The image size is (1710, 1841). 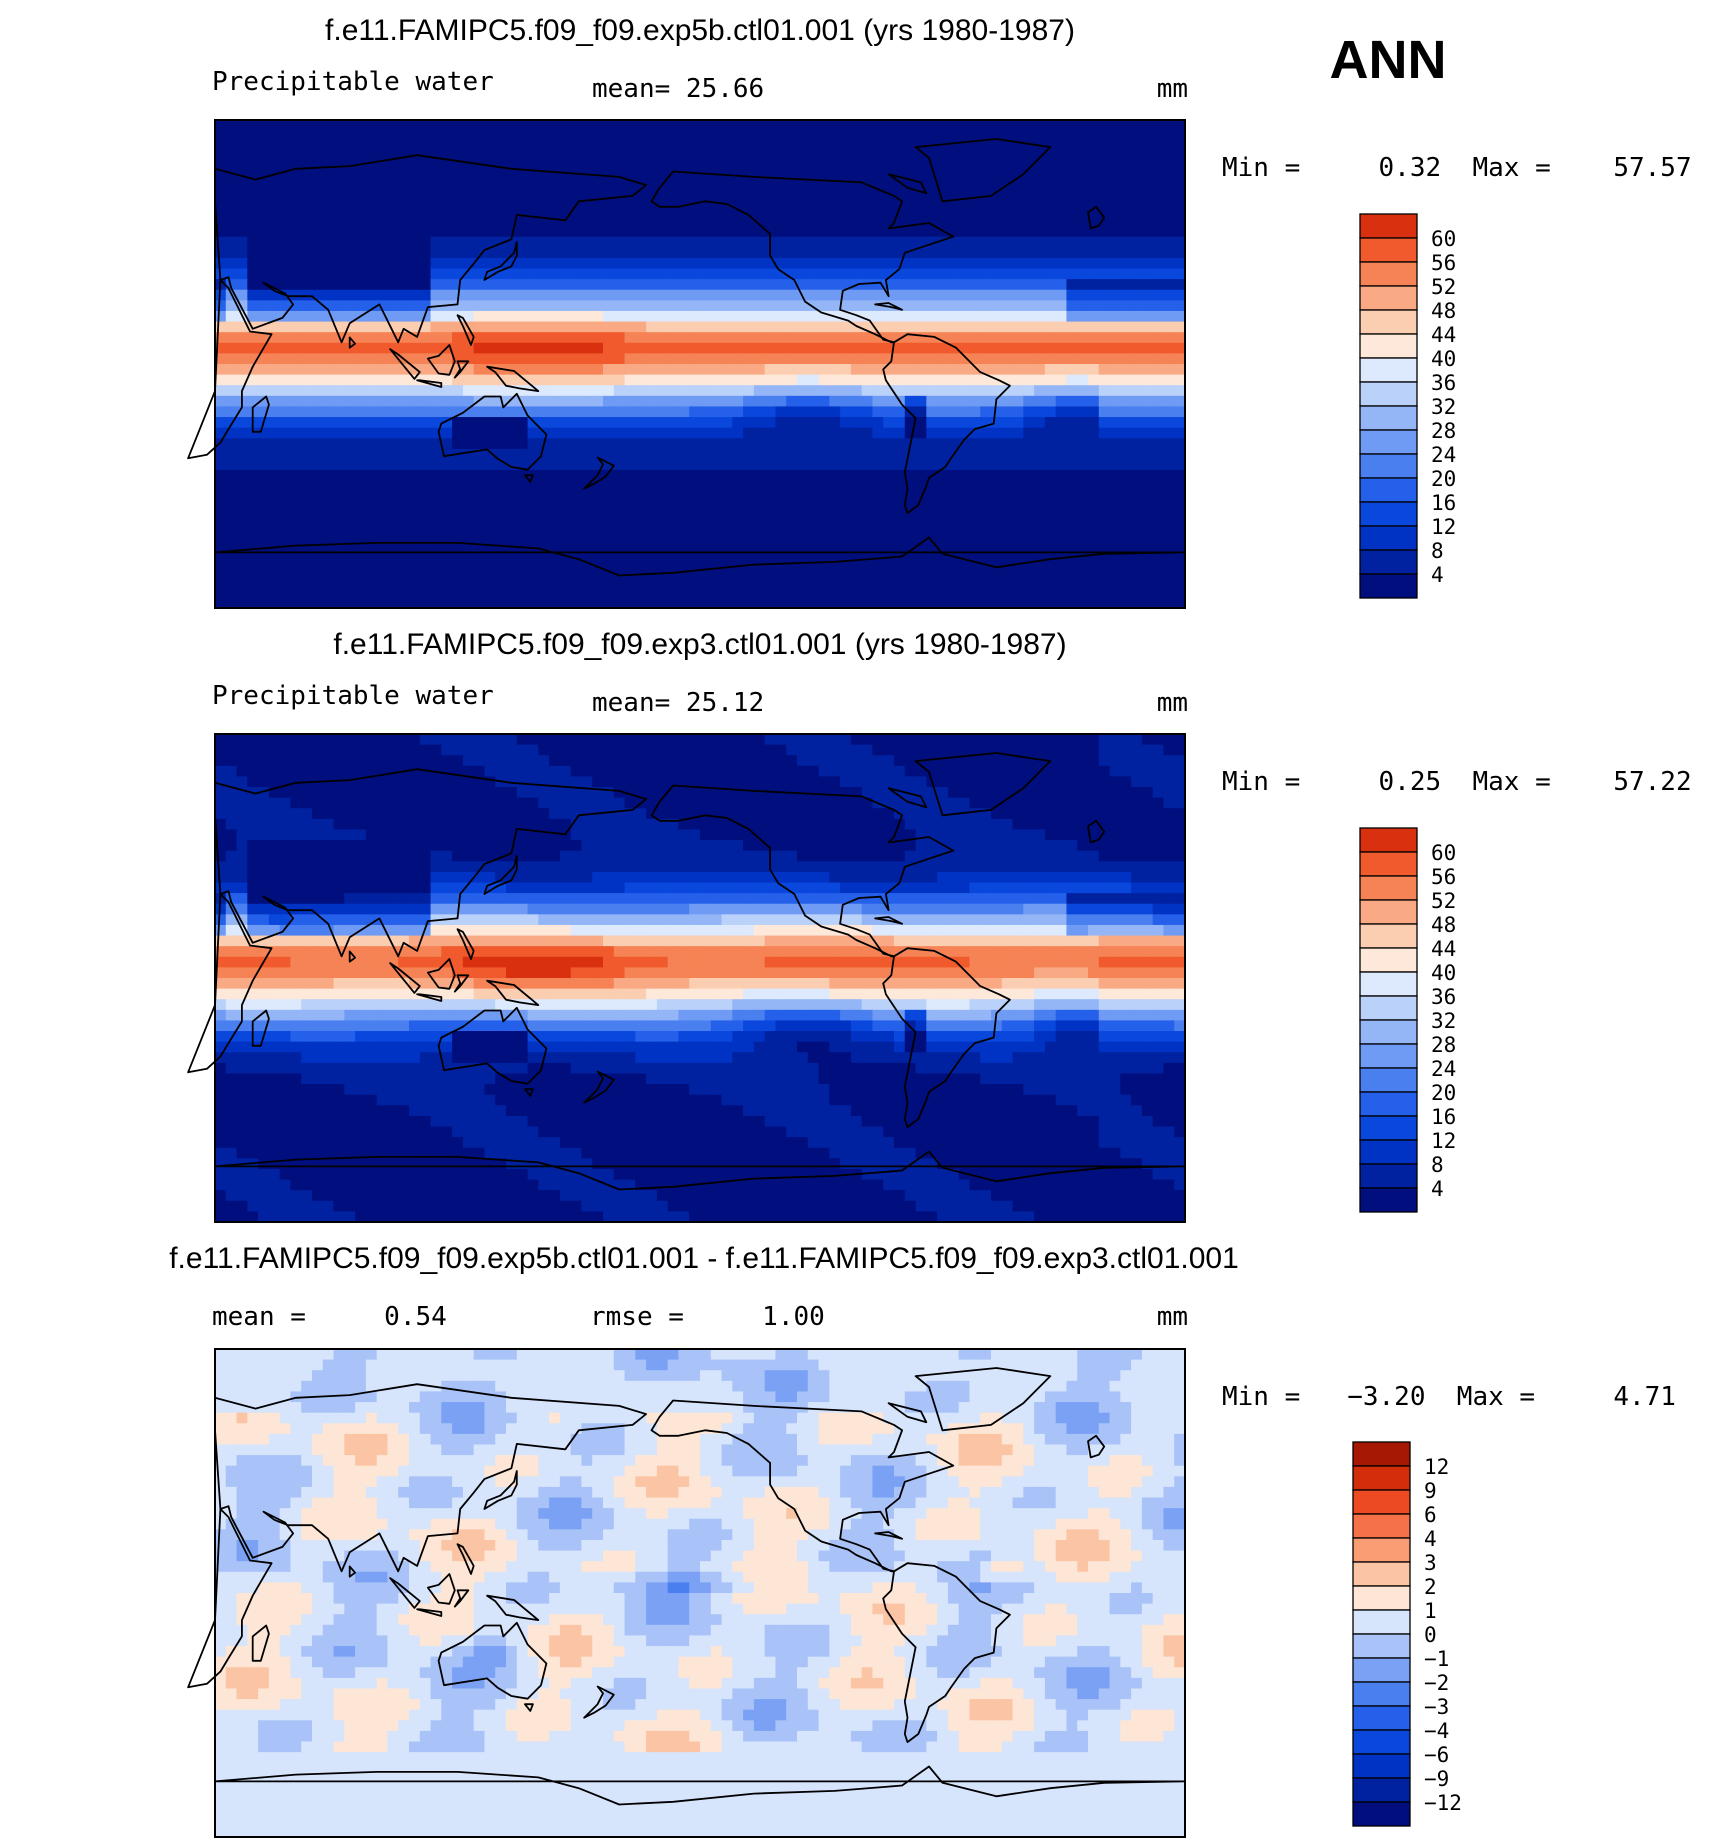 What do you see at coordinates (1443, 527) in the screenshot?
I see `colorbar-tick-label: 12` at bounding box center [1443, 527].